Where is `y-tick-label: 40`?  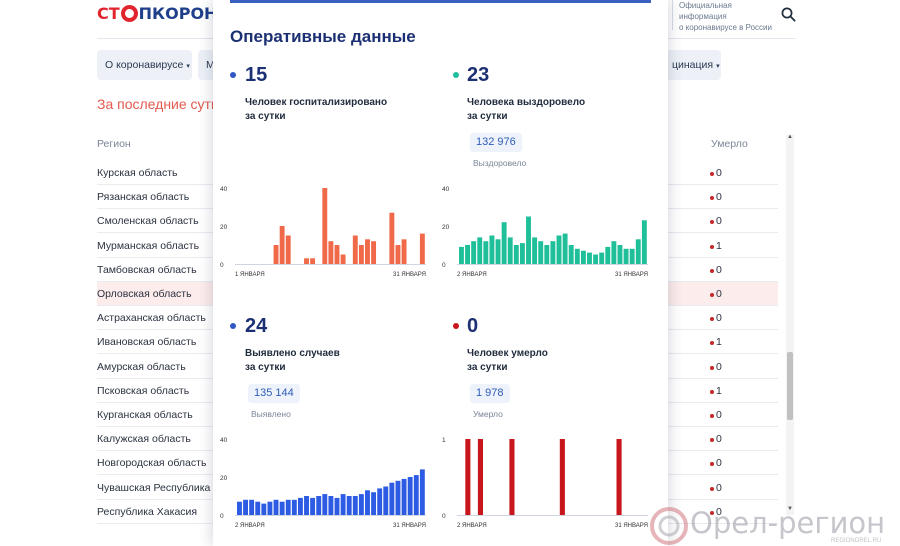 y-tick-label: 40 is located at coordinates (446, 189).